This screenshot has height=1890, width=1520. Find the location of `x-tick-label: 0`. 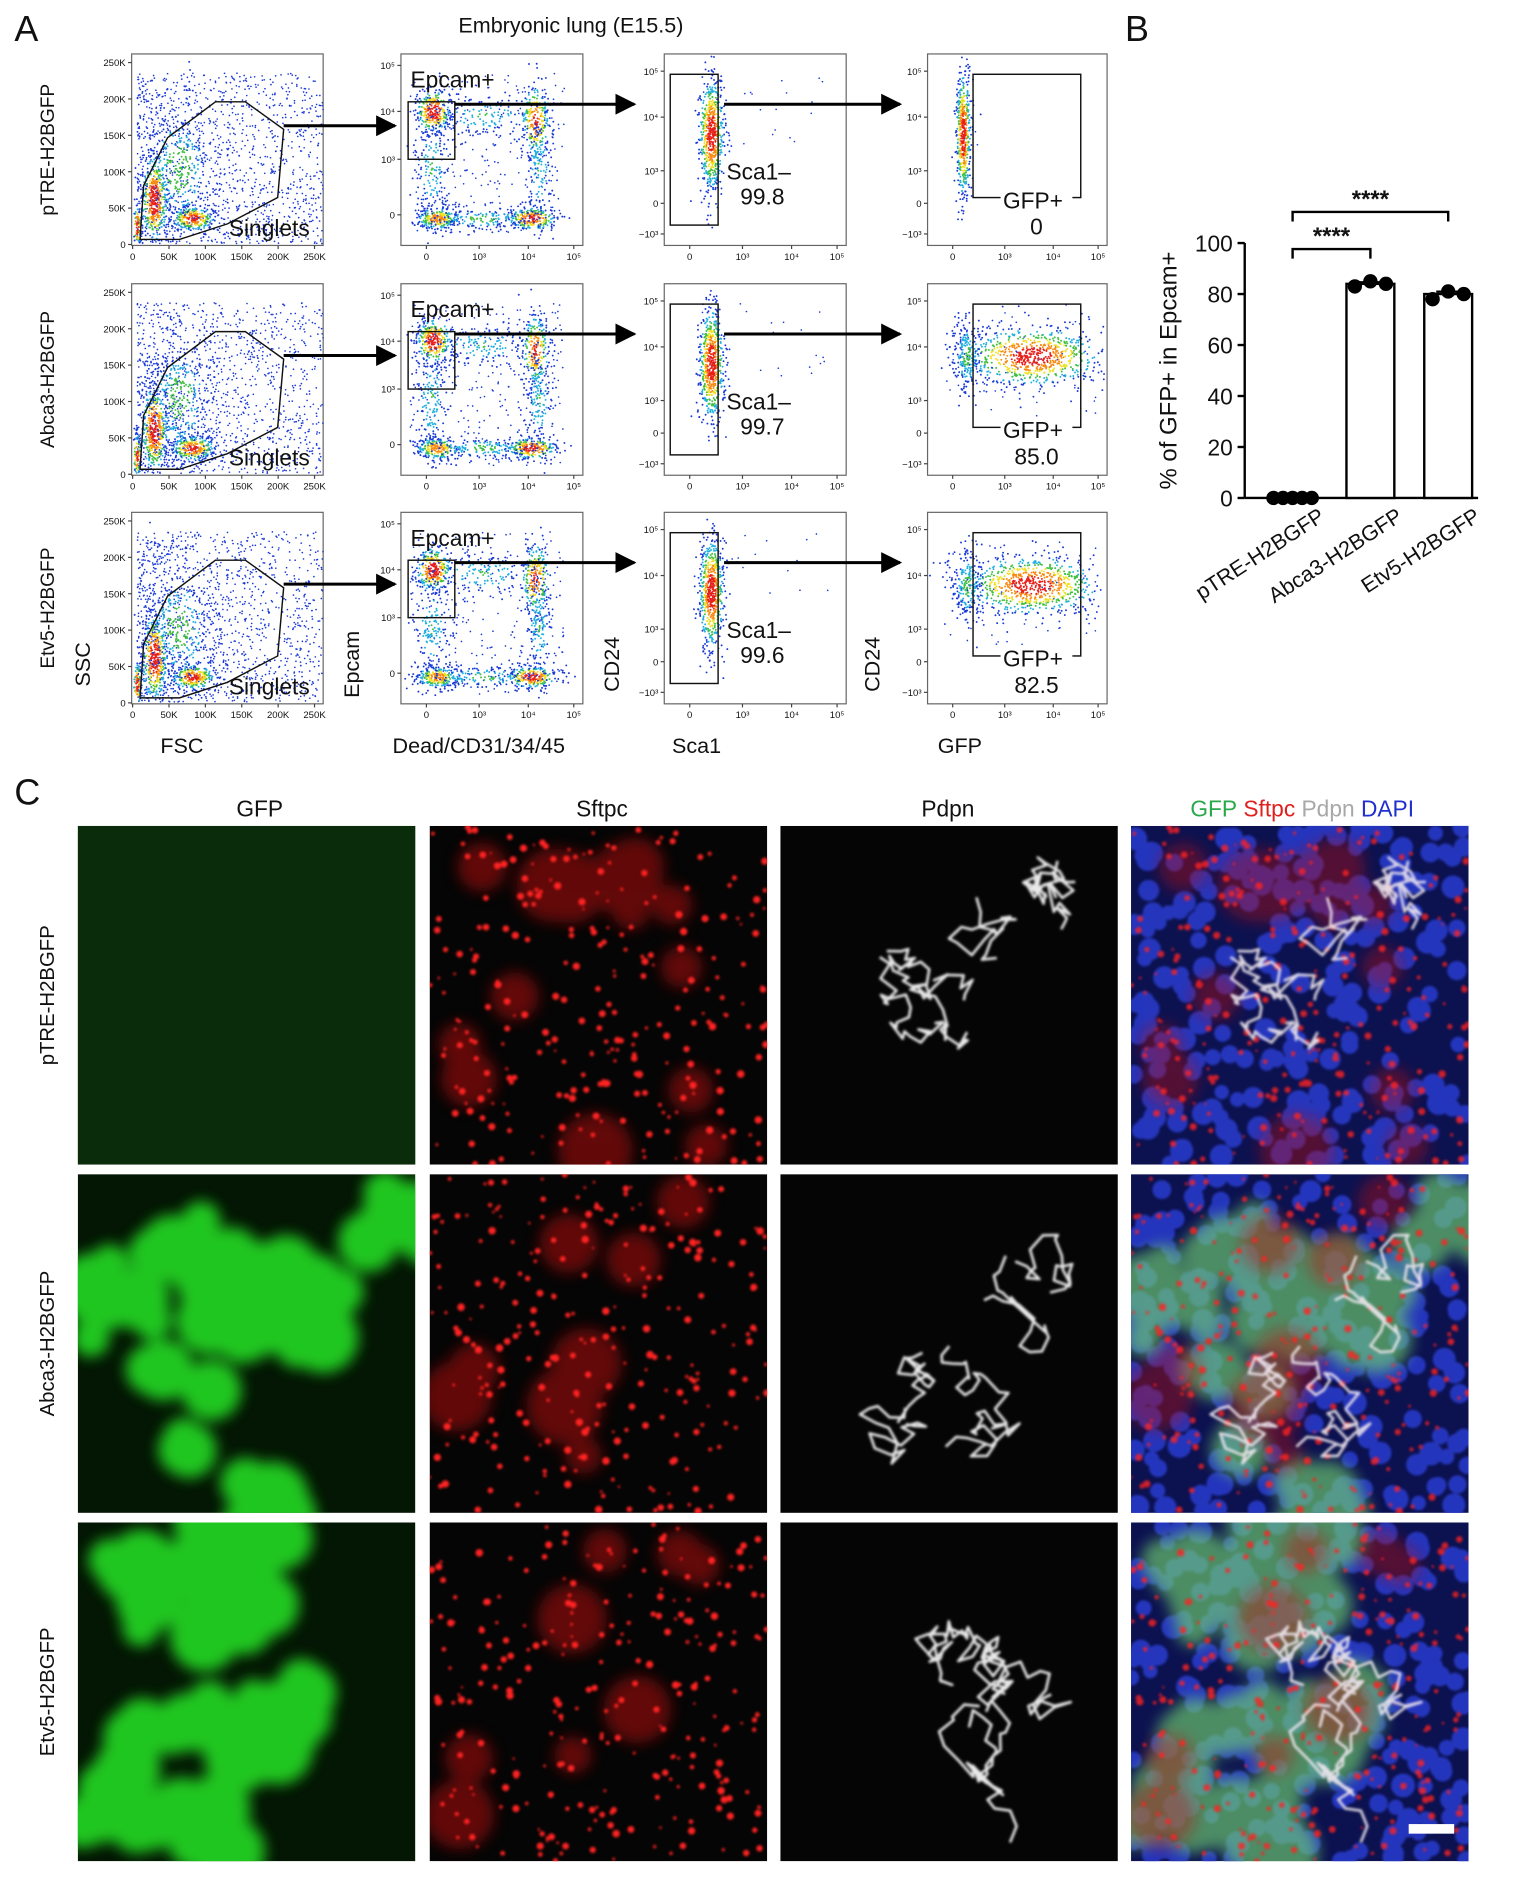

x-tick-label: 0 is located at coordinates (132, 257).